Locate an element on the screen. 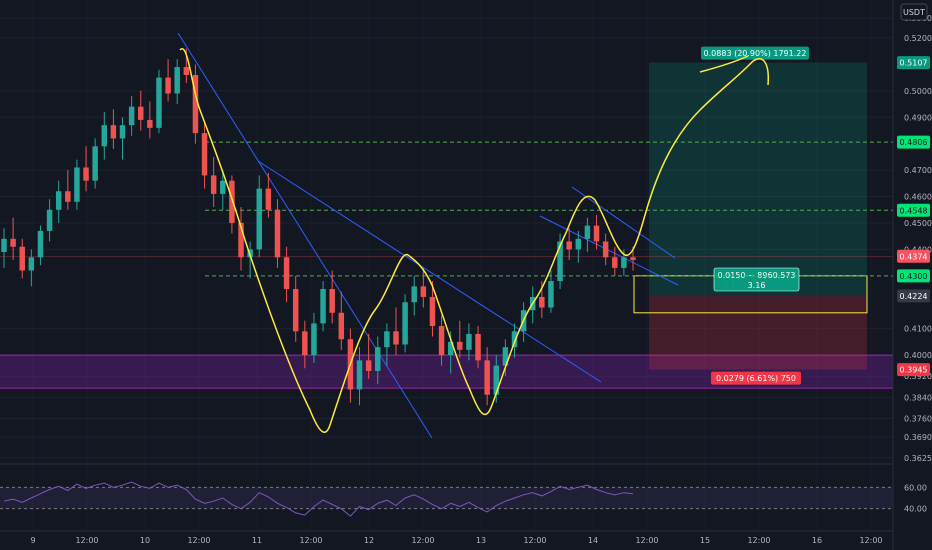 The width and height of the screenshot is (932, 550). price-badge-text: 0.4374 is located at coordinates (914, 256).